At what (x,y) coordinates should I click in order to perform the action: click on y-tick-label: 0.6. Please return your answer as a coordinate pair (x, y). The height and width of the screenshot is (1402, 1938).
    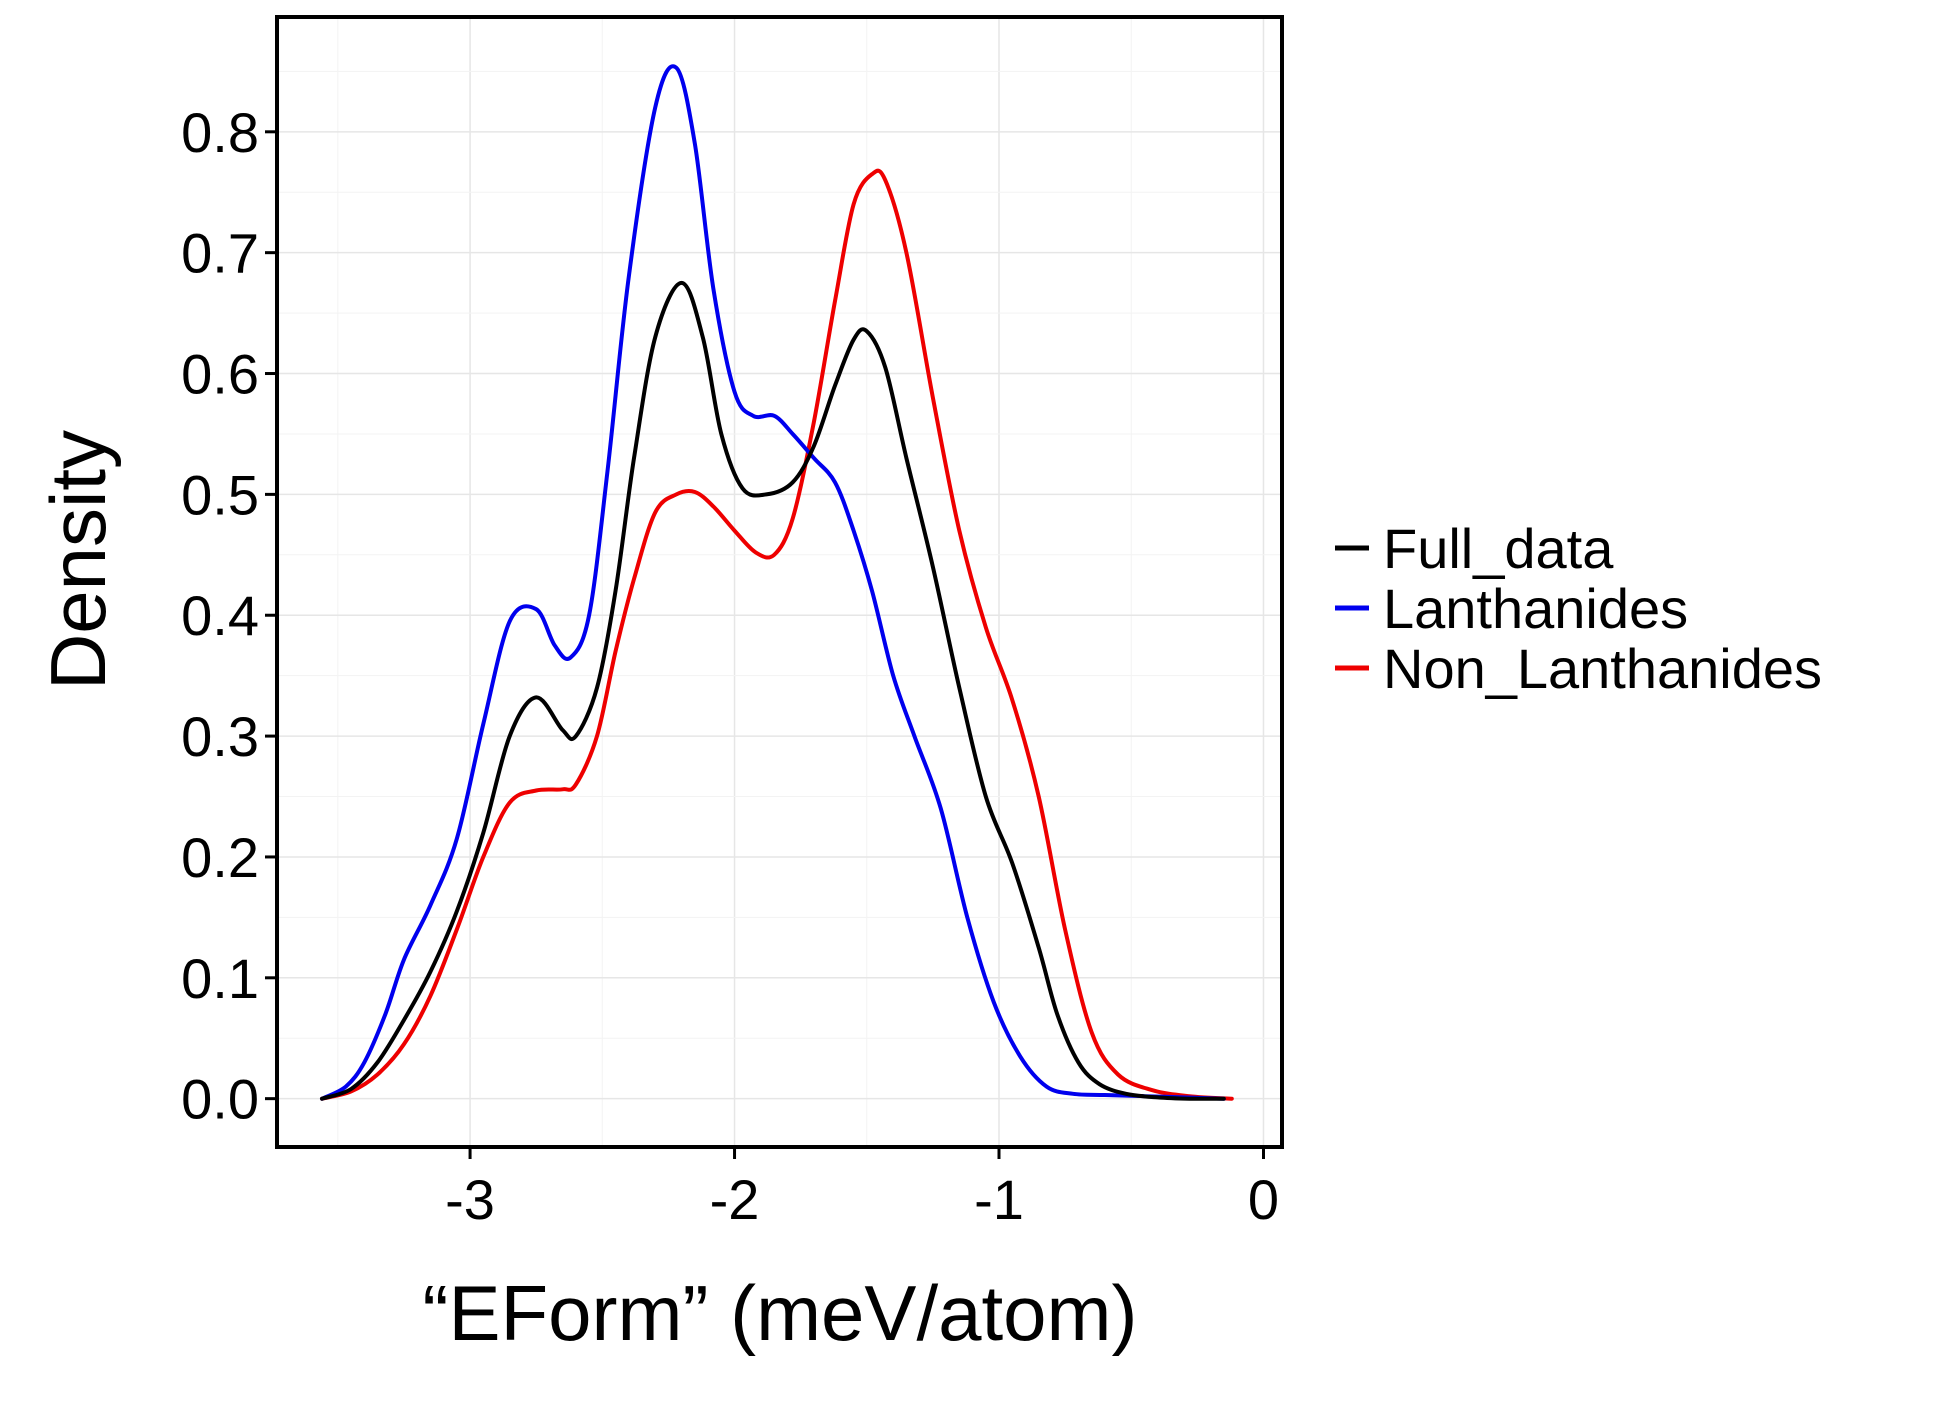
    Looking at the image, I should click on (220, 374).